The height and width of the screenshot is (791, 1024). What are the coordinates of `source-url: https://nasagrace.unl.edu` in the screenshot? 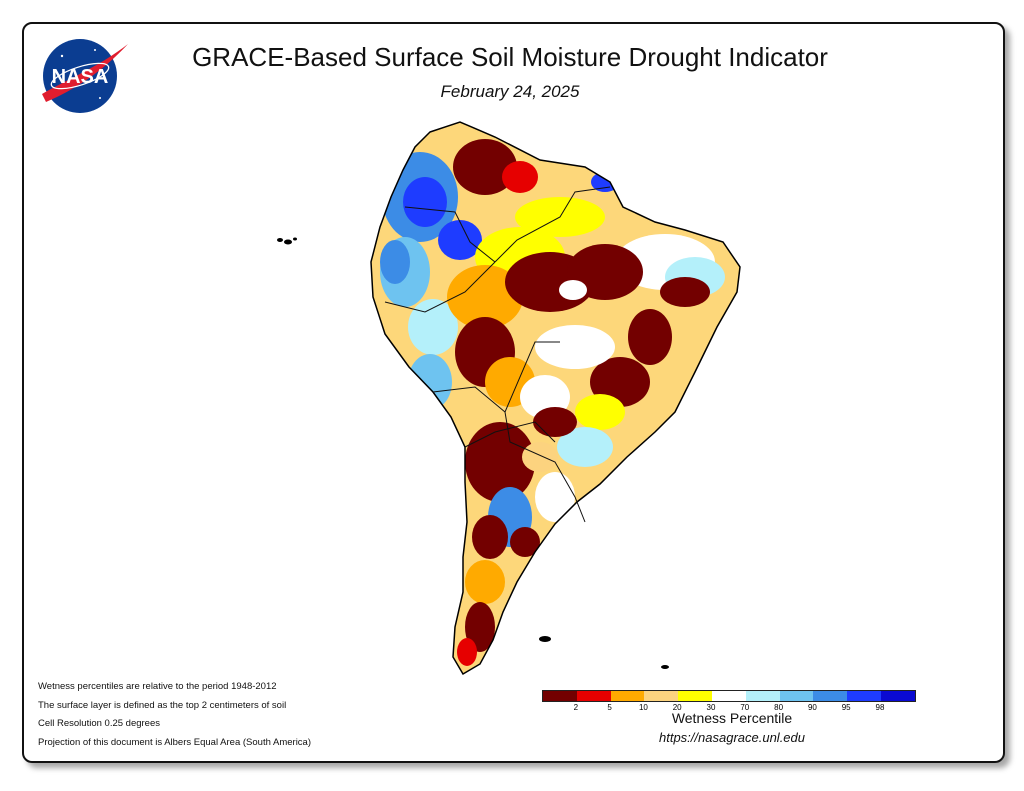 It's located at (732, 737).